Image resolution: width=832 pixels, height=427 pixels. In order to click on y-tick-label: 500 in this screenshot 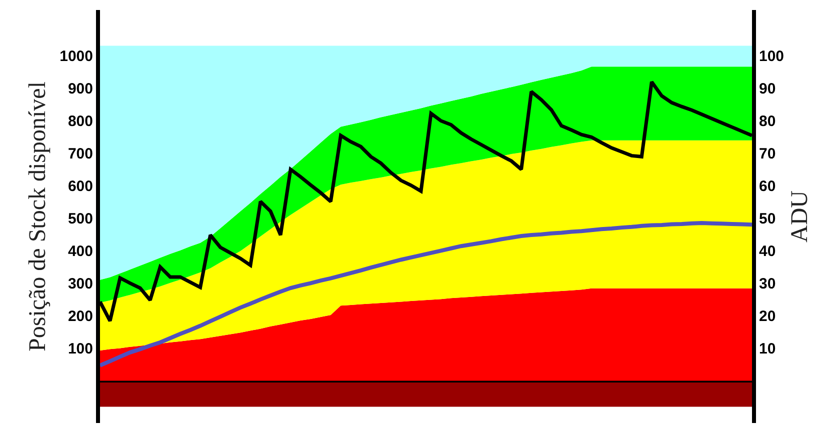, I will do `click(80, 219)`.